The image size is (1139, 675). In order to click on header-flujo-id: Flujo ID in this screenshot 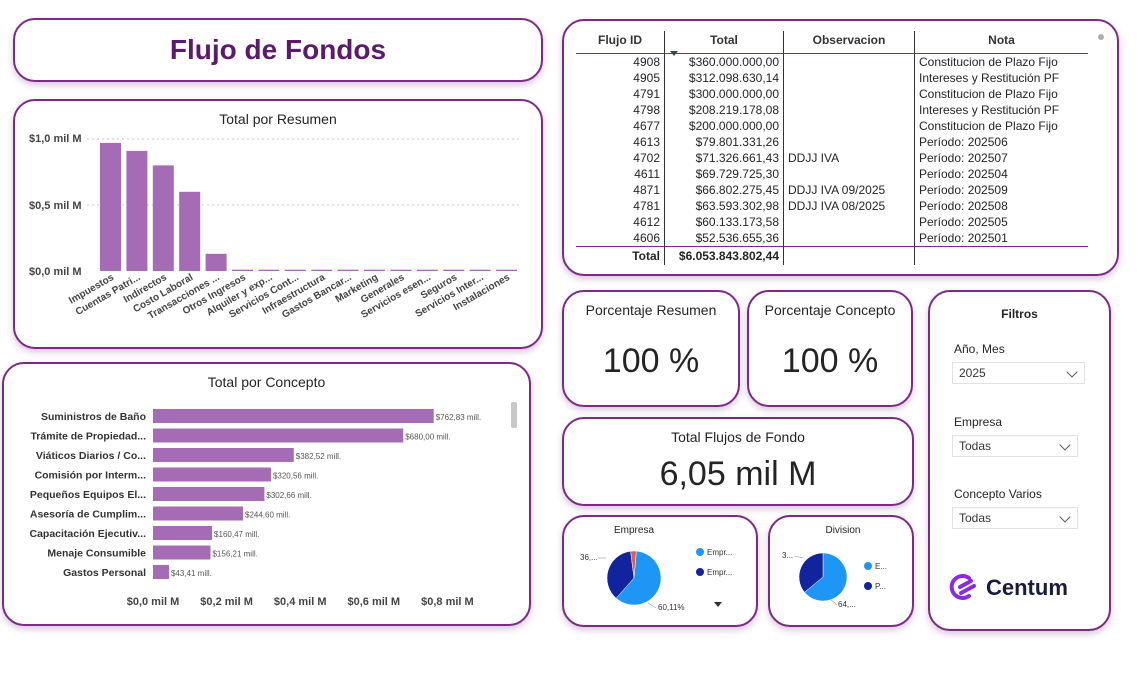, I will do `click(620, 42)`.